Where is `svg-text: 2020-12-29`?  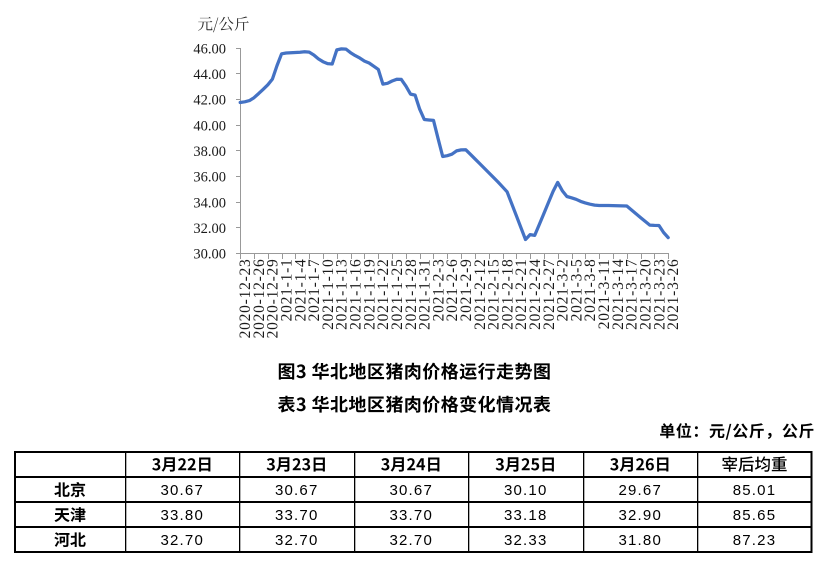
svg-text: 2020-12-29 is located at coordinates (273, 299).